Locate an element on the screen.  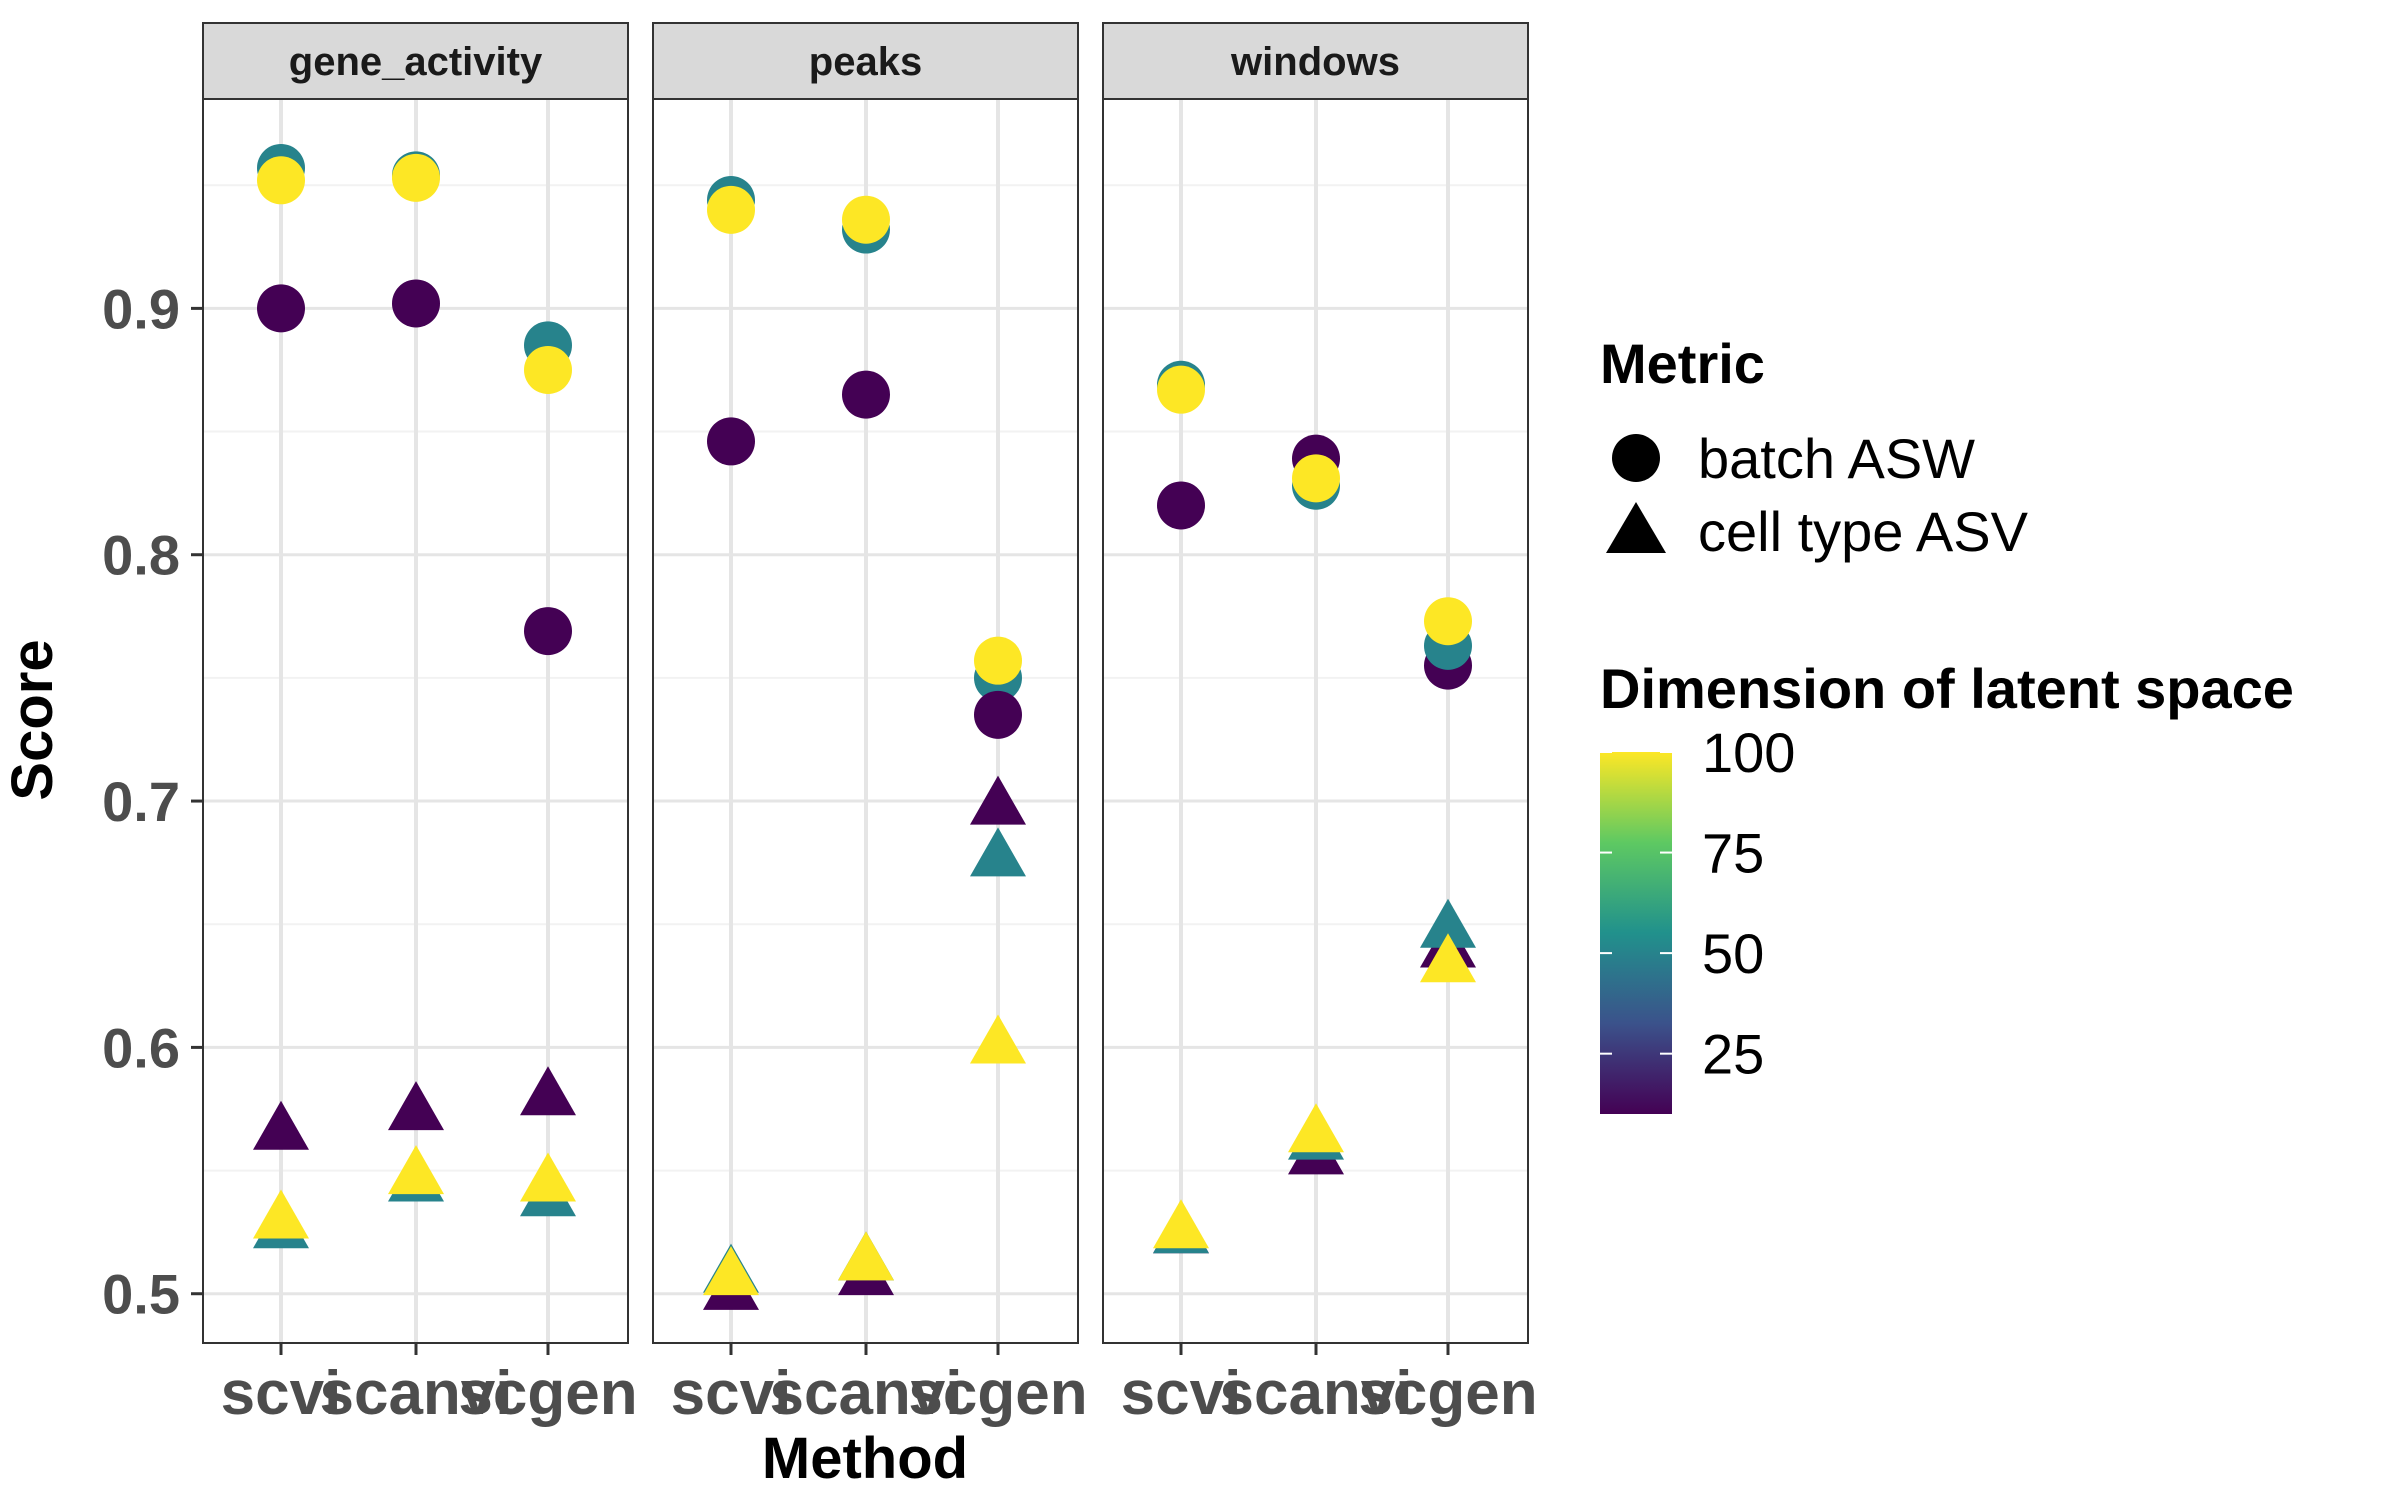
y-tick-label: 0.6 is located at coordinates (141, 1047).